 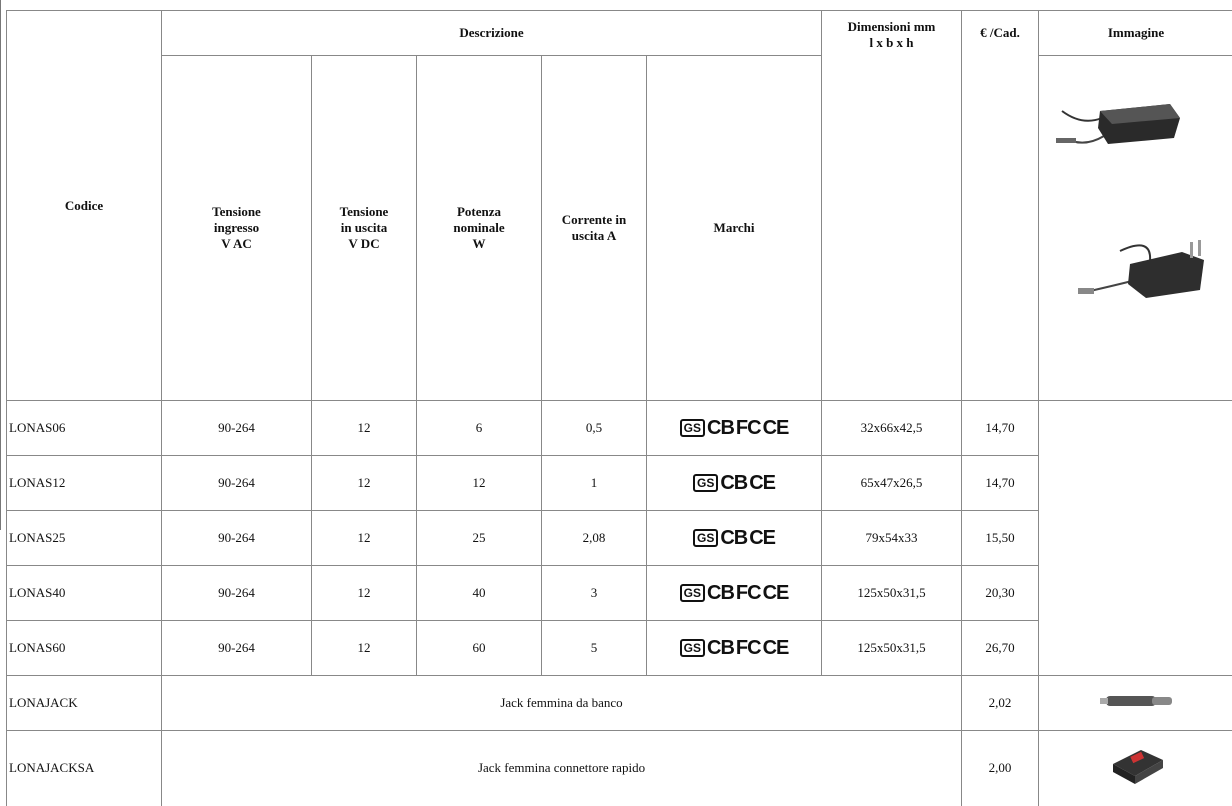 What do you see at coordinates (594, 593) in the screenshot?
I see `corrente: 3` at bounding box center [594, 593].